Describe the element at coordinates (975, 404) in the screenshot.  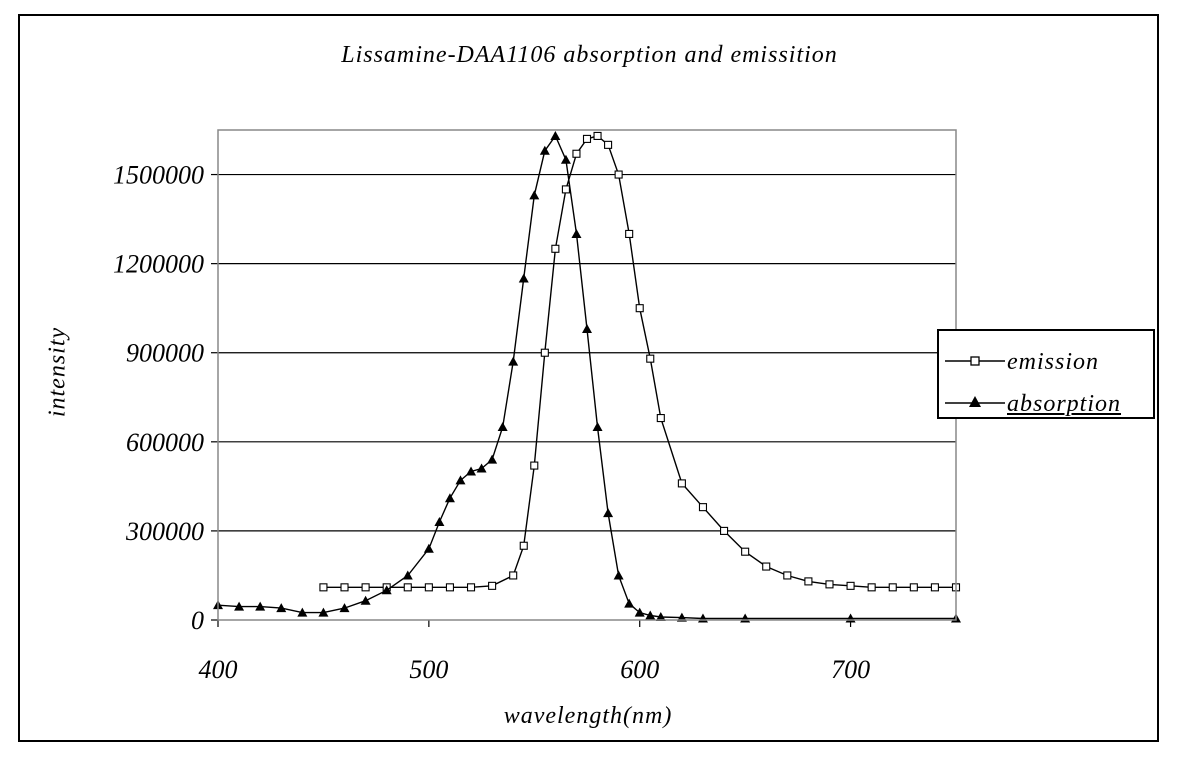
I see `legend-marker-absorption` at that location.